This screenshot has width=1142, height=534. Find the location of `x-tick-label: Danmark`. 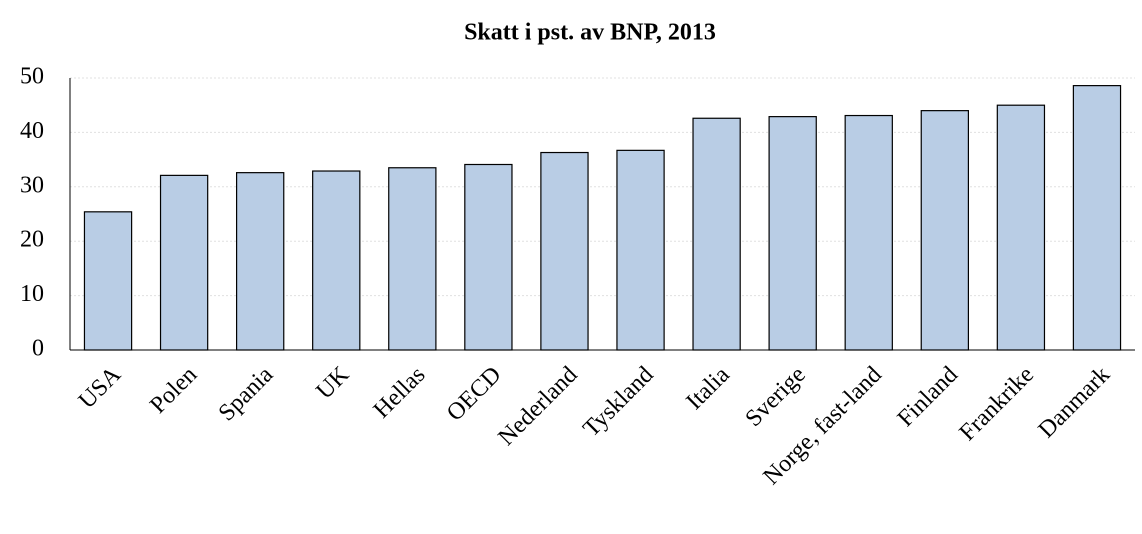

x-tick-label: Danmark is located at coordinates (1075, 403).